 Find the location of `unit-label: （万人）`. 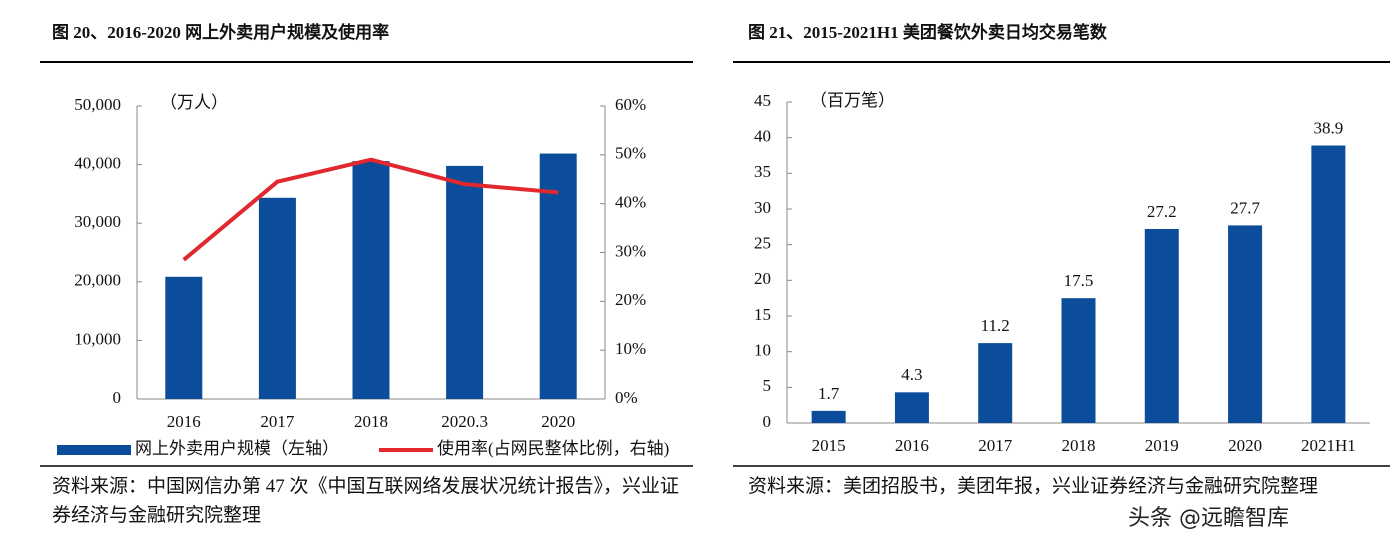

unit-label: （万人） is located at coordinates (194, 102).